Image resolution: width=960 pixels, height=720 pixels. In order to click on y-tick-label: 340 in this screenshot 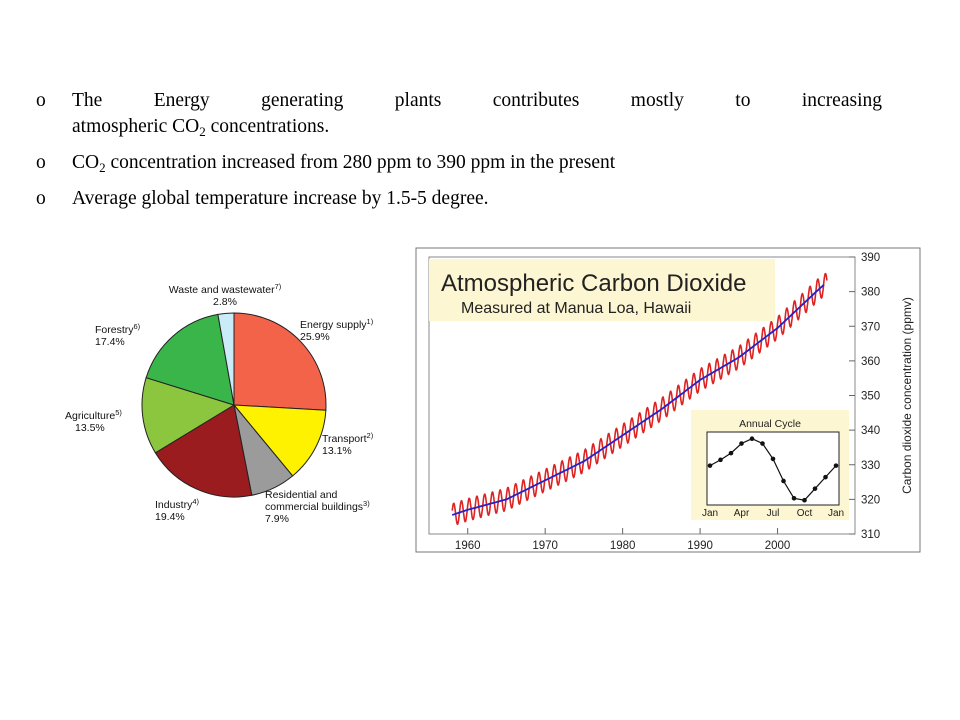, I will do `click(870, 431)`.